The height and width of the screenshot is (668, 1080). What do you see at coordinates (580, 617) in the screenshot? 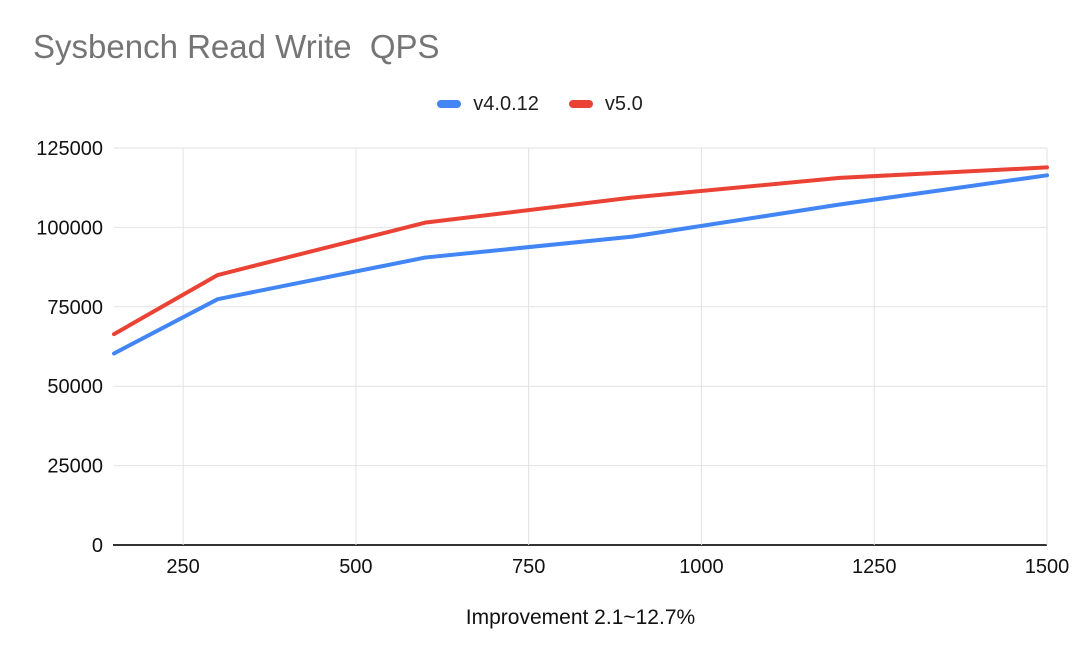
I see `improvement-caption: Improvement 2.1~12.7%` at bounding box center [580, 617].